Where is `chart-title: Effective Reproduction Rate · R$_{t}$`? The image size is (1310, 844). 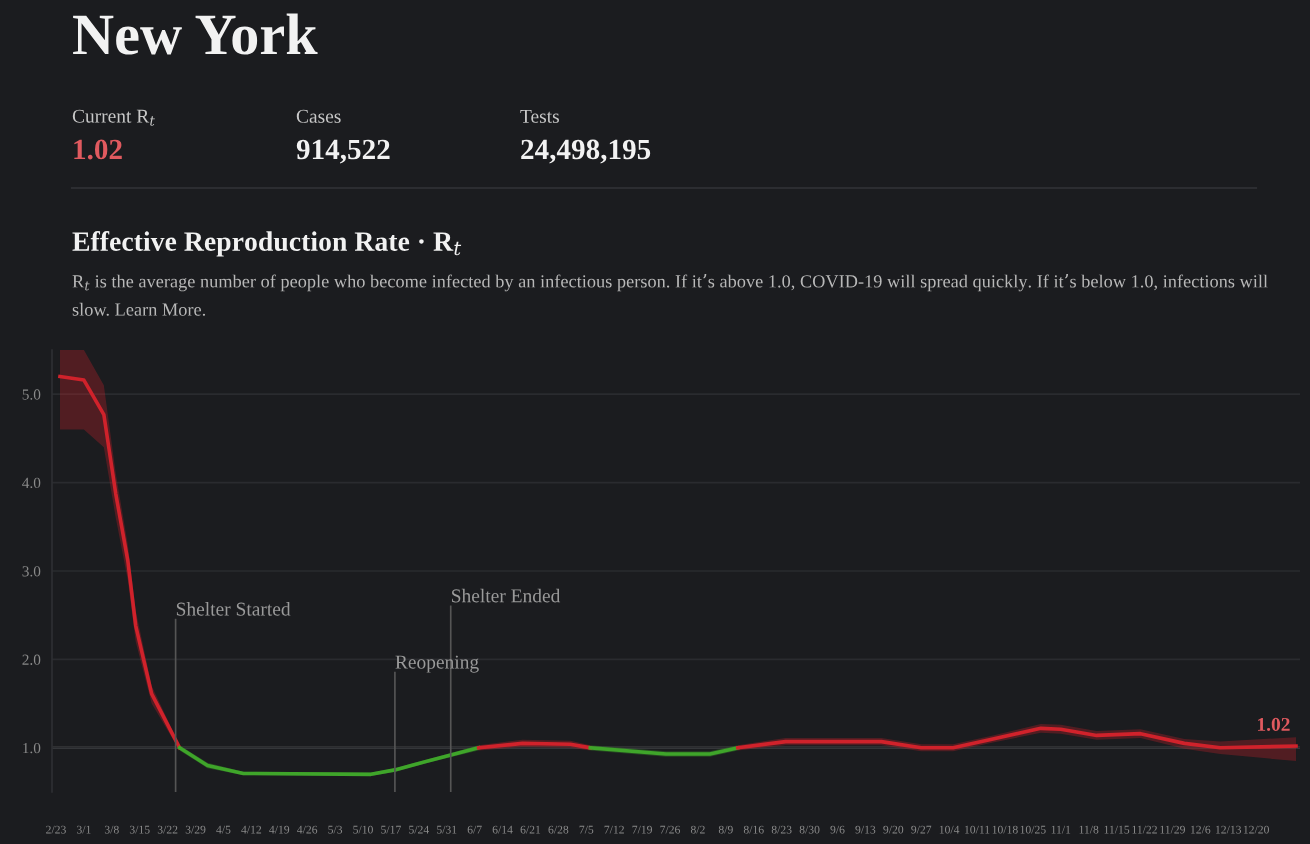 chart-title: Effective Reproduction Rate · R$_{t}$ is located at coordinates (267, 244).